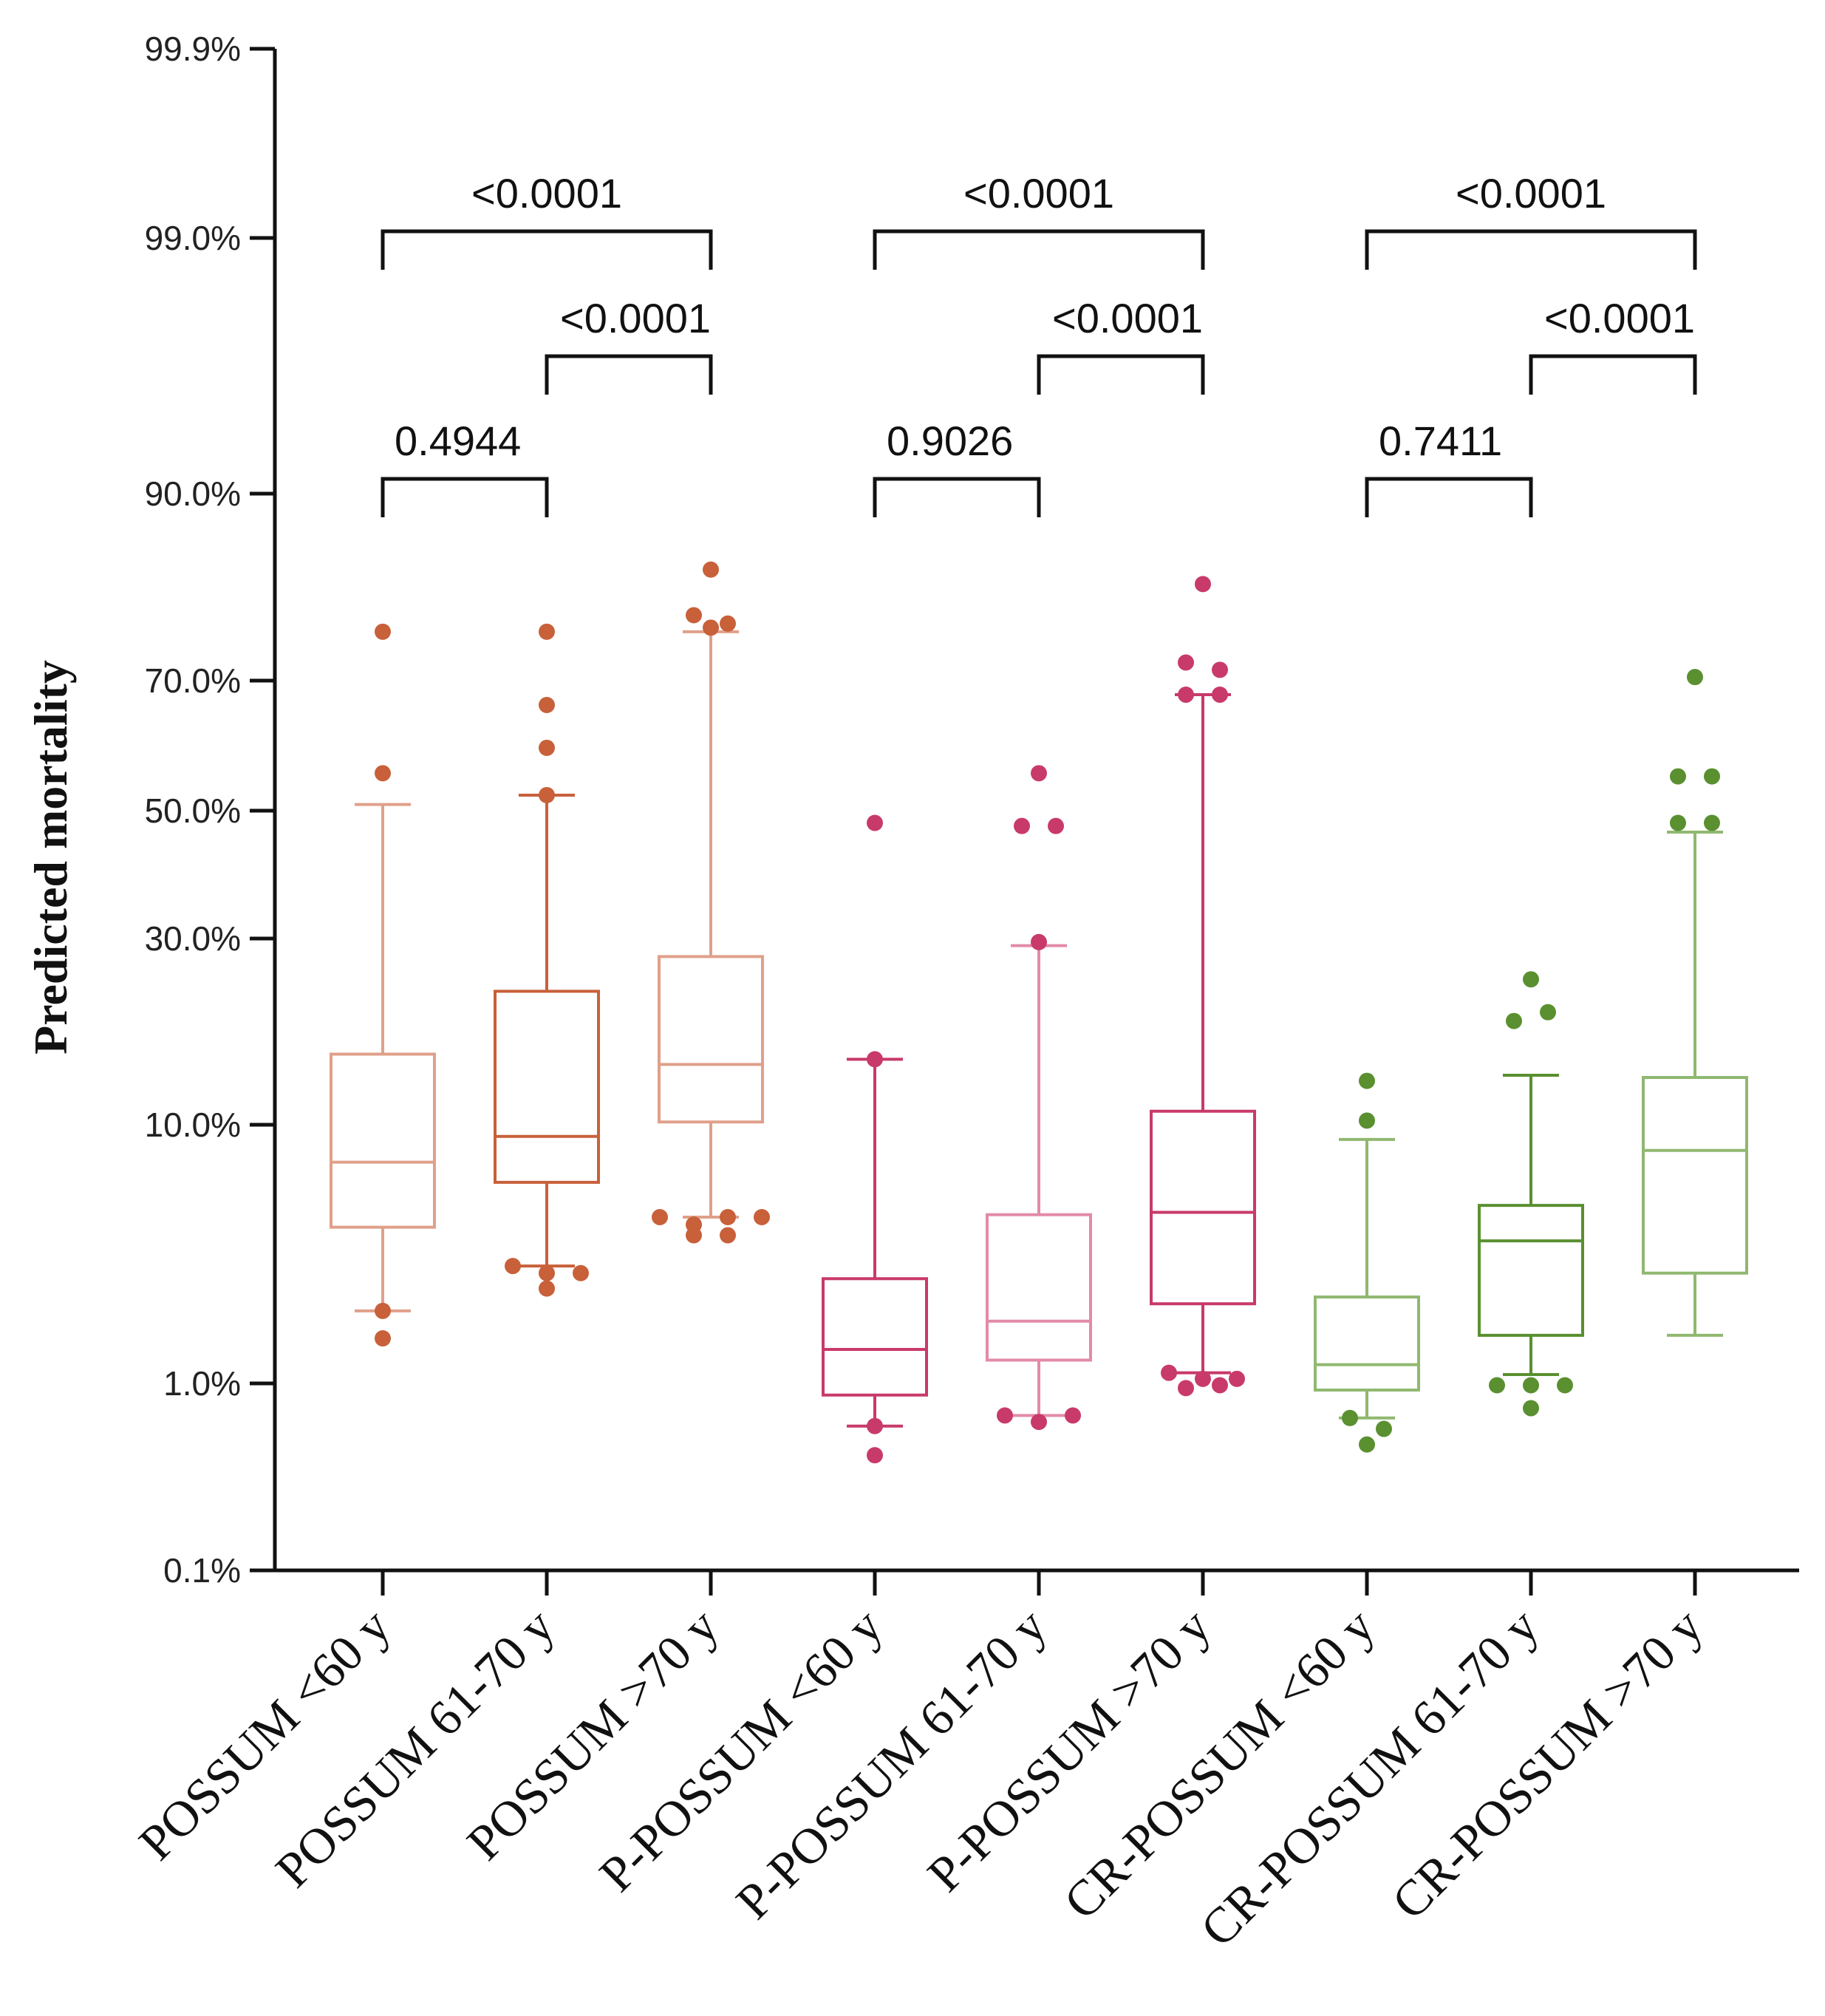 The image size is (1825, 2016). I want to click on y-axis-title-text: Predicted mortality, so click(50, 858).